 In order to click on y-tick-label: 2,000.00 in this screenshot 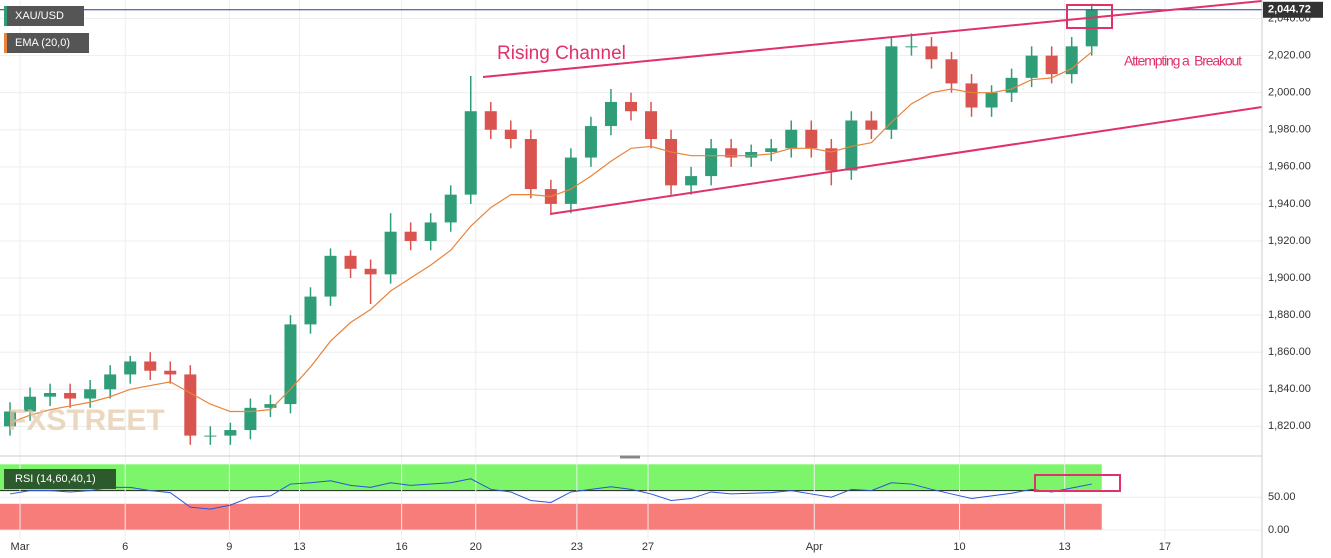, I will do `click(1289, 93)`.